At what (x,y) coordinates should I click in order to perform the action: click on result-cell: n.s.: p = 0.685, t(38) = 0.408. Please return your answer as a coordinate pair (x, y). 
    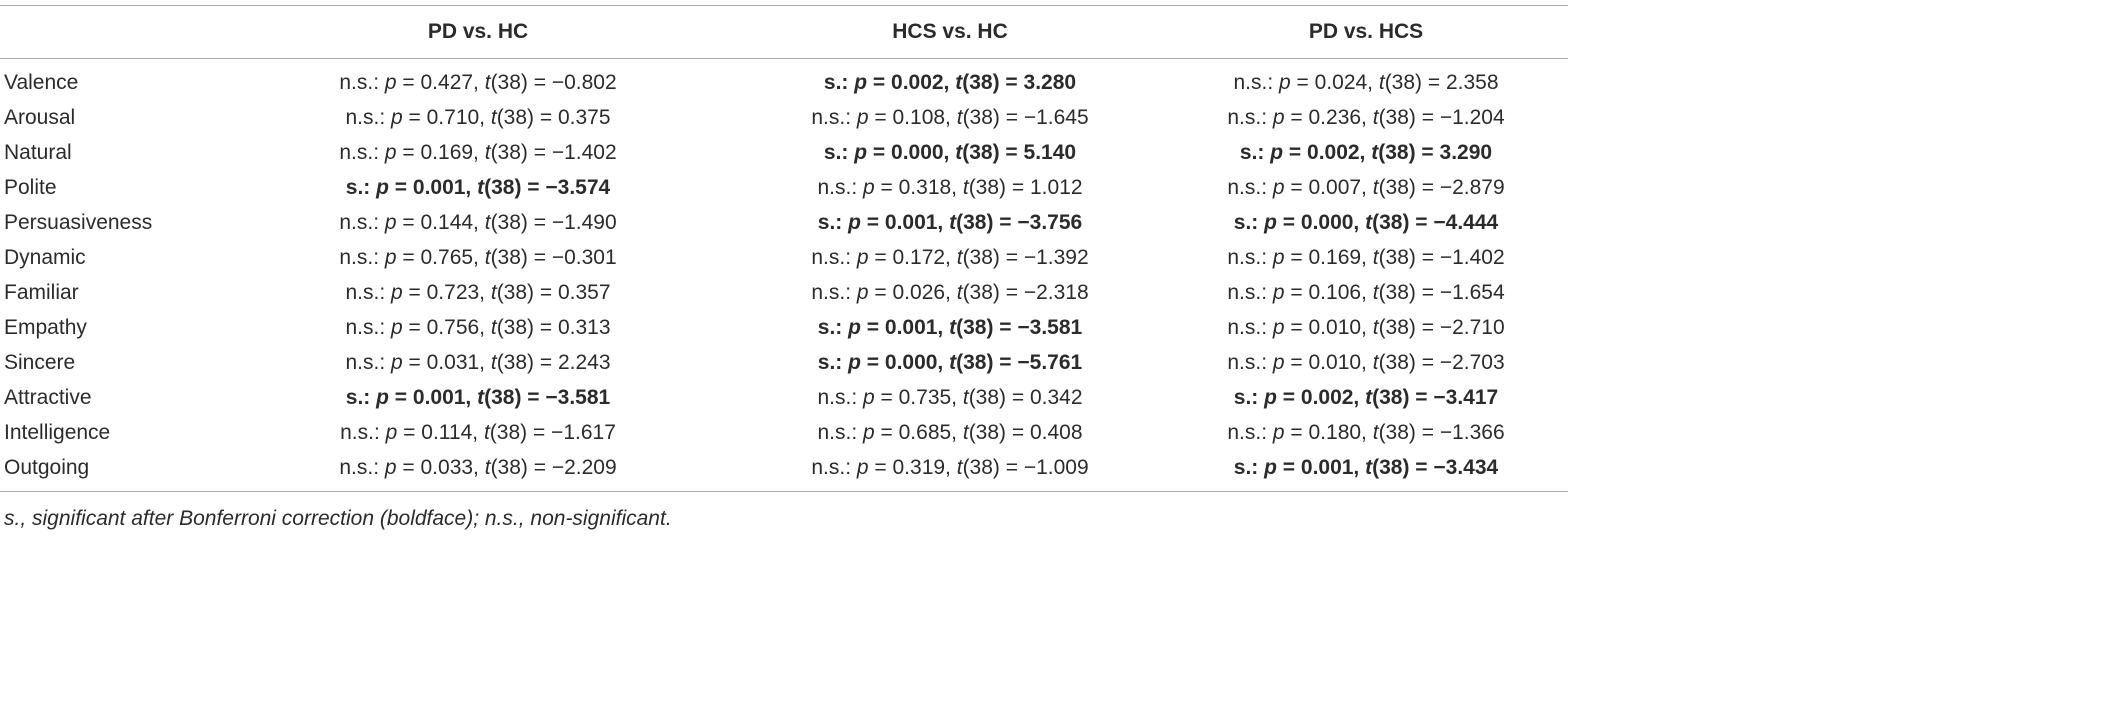
    Looking at the image, I should click on (950, 432).